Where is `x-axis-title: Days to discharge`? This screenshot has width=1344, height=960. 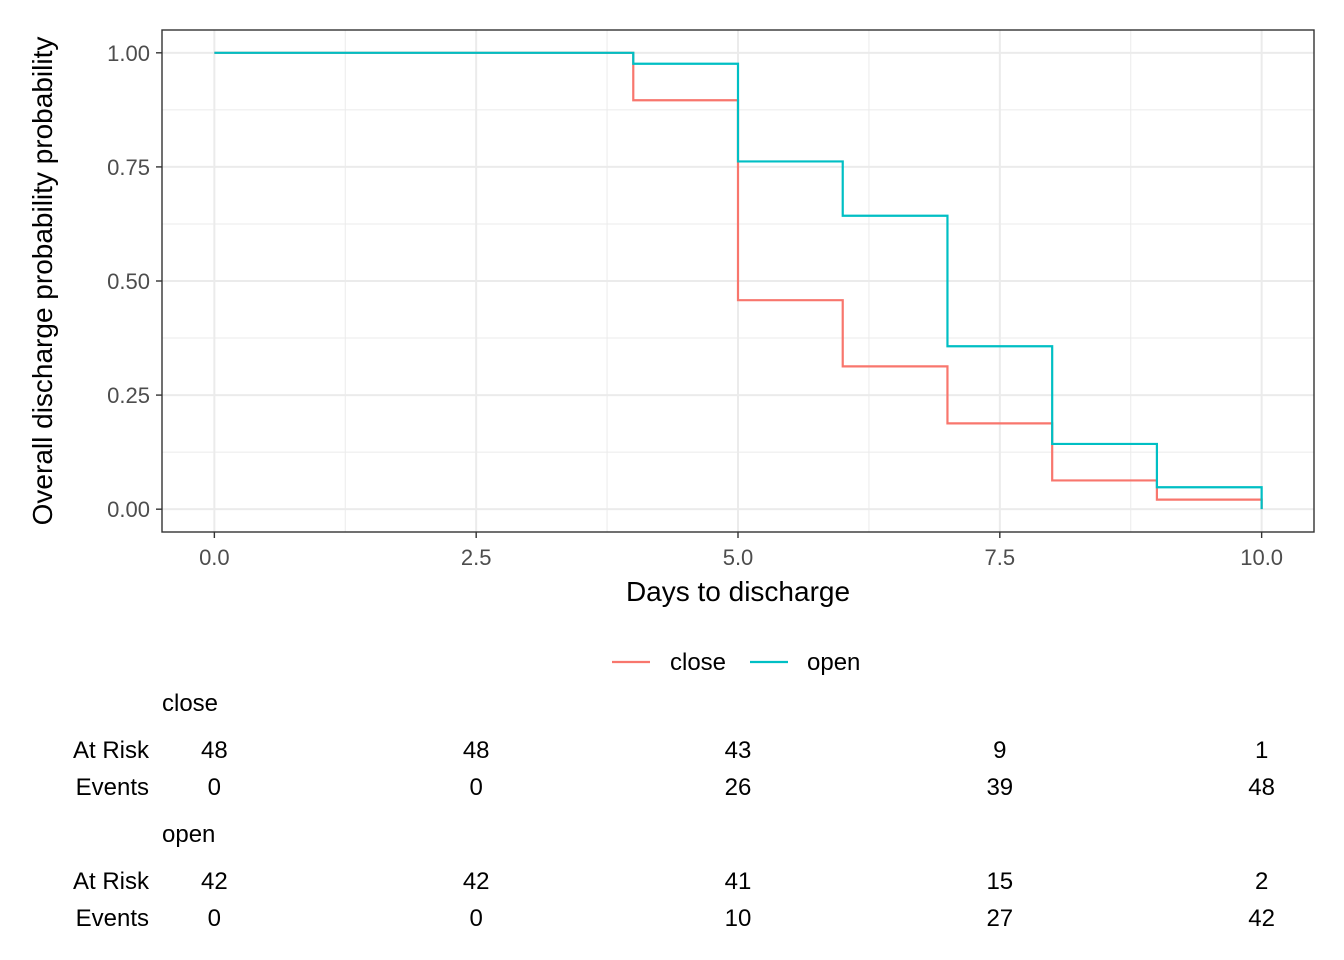
x-axis-title: Days to discharge is located at coordinates (738, 591).